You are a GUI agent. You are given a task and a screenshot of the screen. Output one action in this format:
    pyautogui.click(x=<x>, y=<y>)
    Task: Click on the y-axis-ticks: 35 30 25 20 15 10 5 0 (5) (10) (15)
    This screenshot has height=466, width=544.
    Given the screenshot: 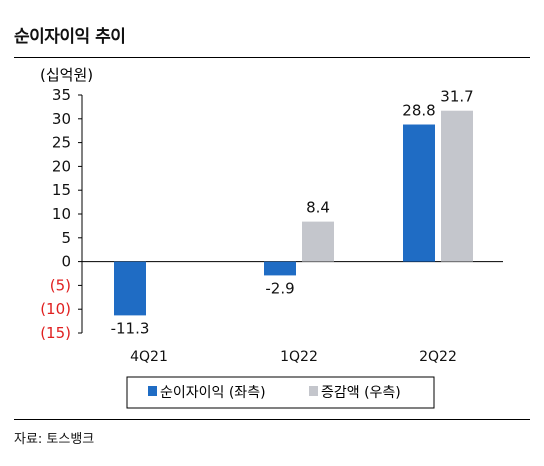 What is the action you would take?
    pyautogui.click(x=61, y=214)
    